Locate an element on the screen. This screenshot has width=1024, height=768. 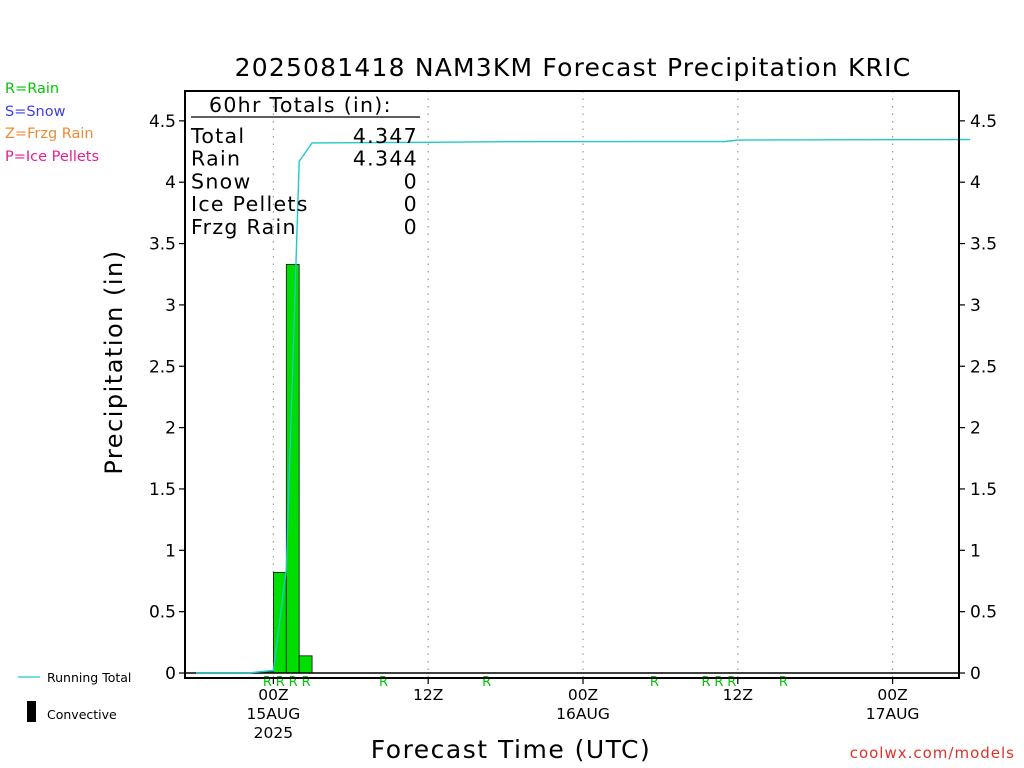
legend-ice-pellets: P=Ice Pellets is located at coordinates (52, 157).